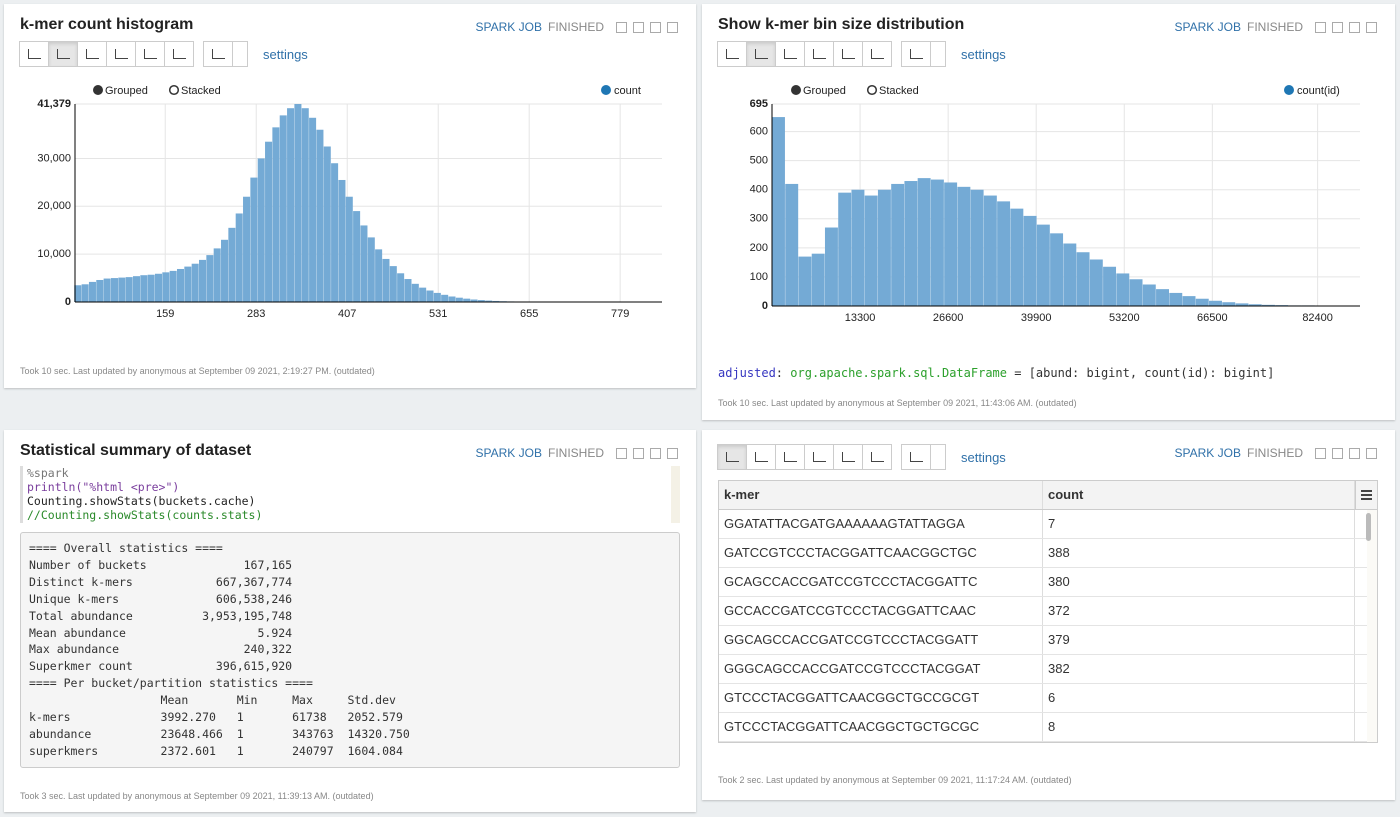 The image size is (1400, 817). I want to click on table-cell: 8, so click(1199, 727).